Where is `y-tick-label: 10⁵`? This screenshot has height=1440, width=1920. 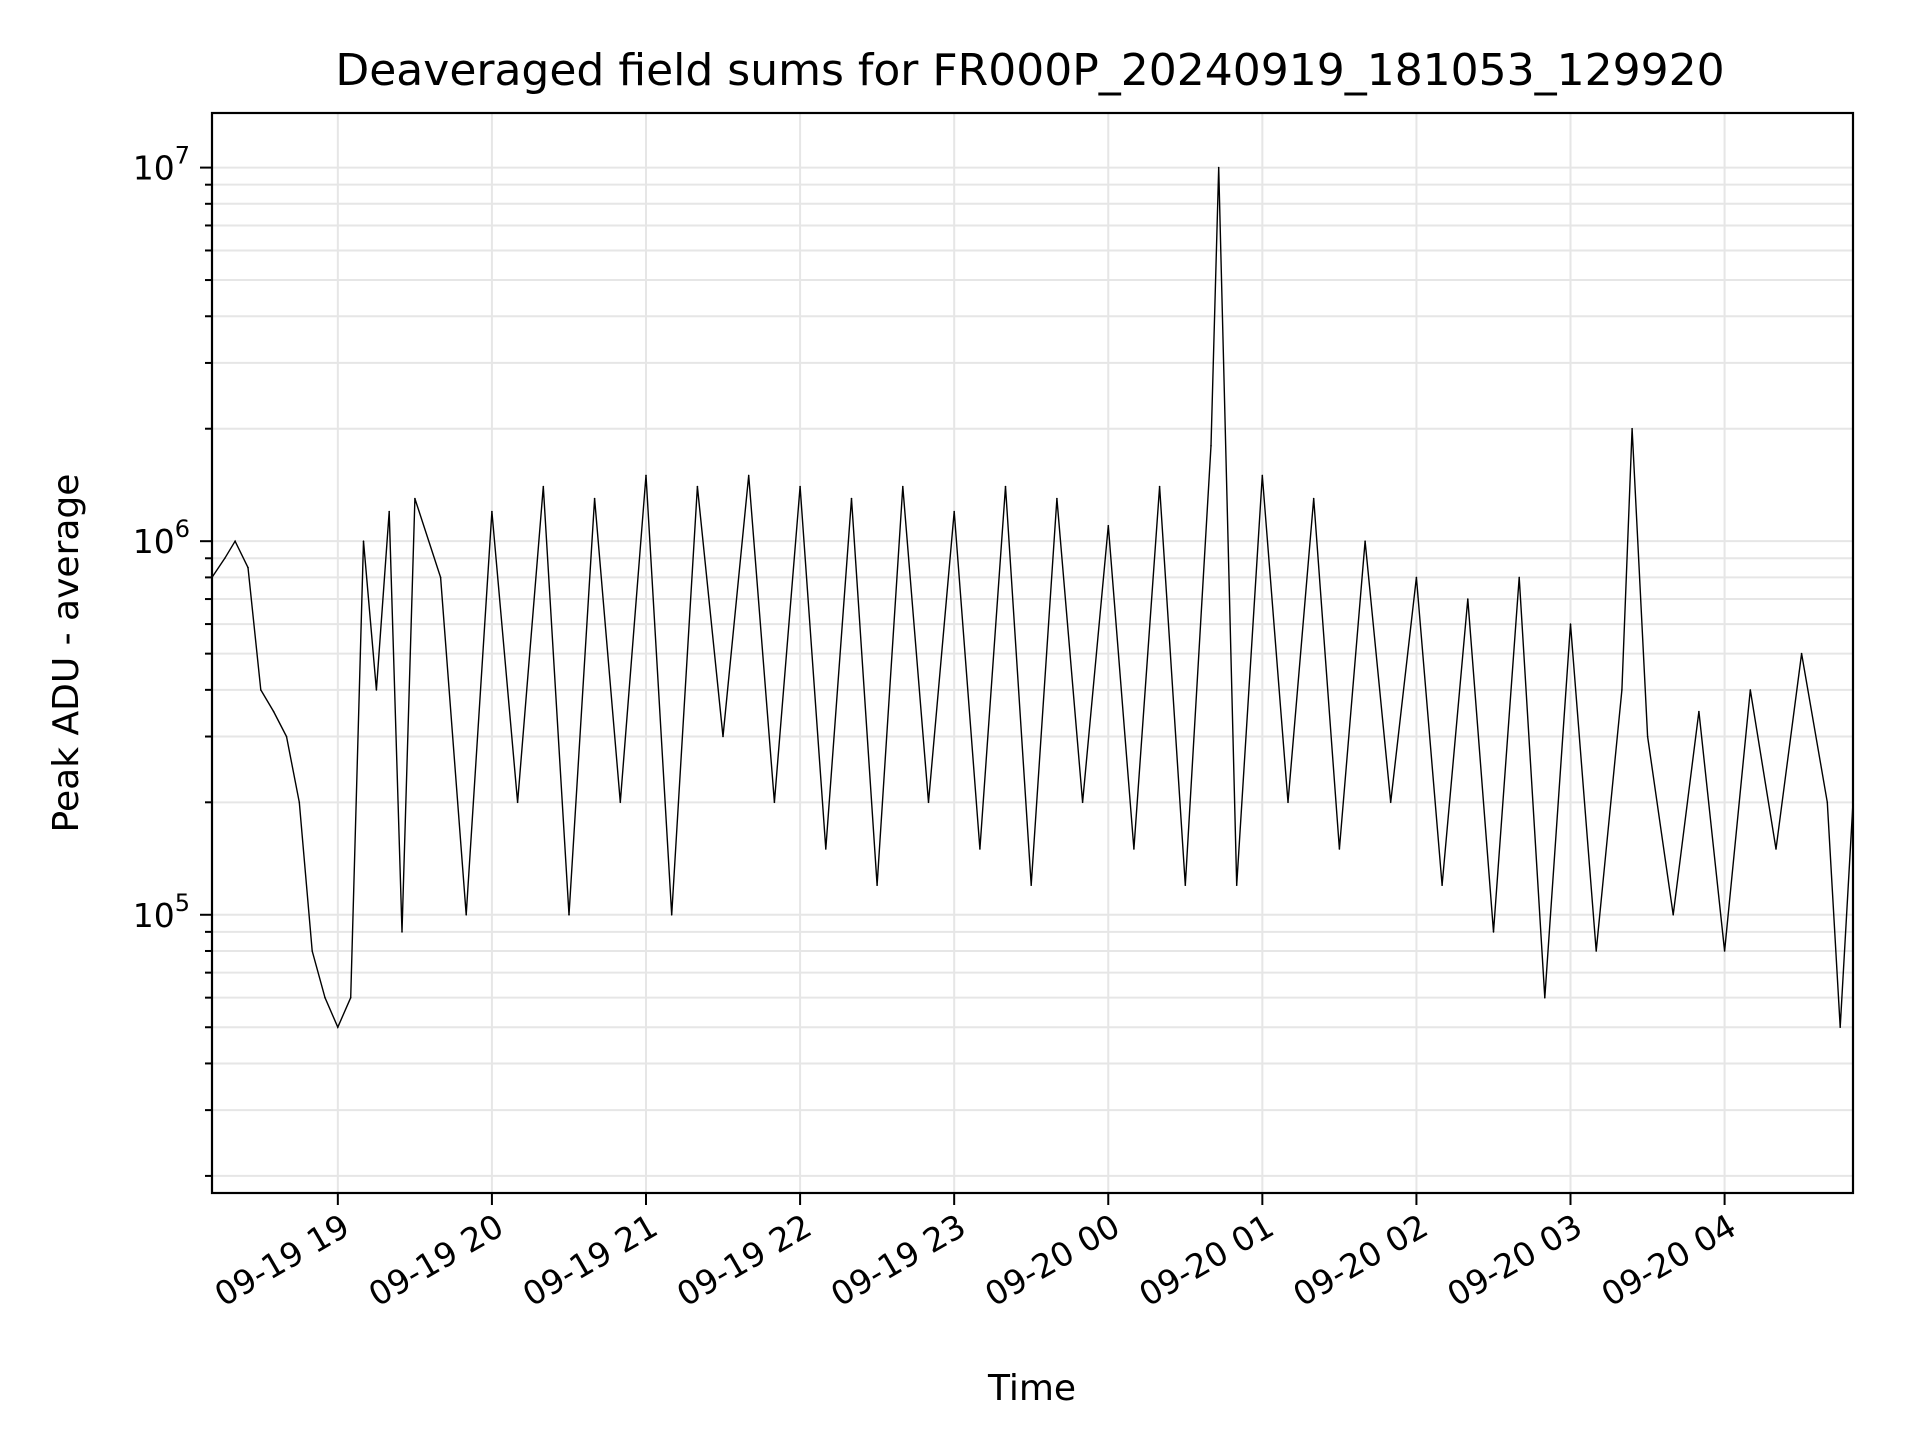
y-tick-label: 10⁵ is located at coordinates (161, 912).